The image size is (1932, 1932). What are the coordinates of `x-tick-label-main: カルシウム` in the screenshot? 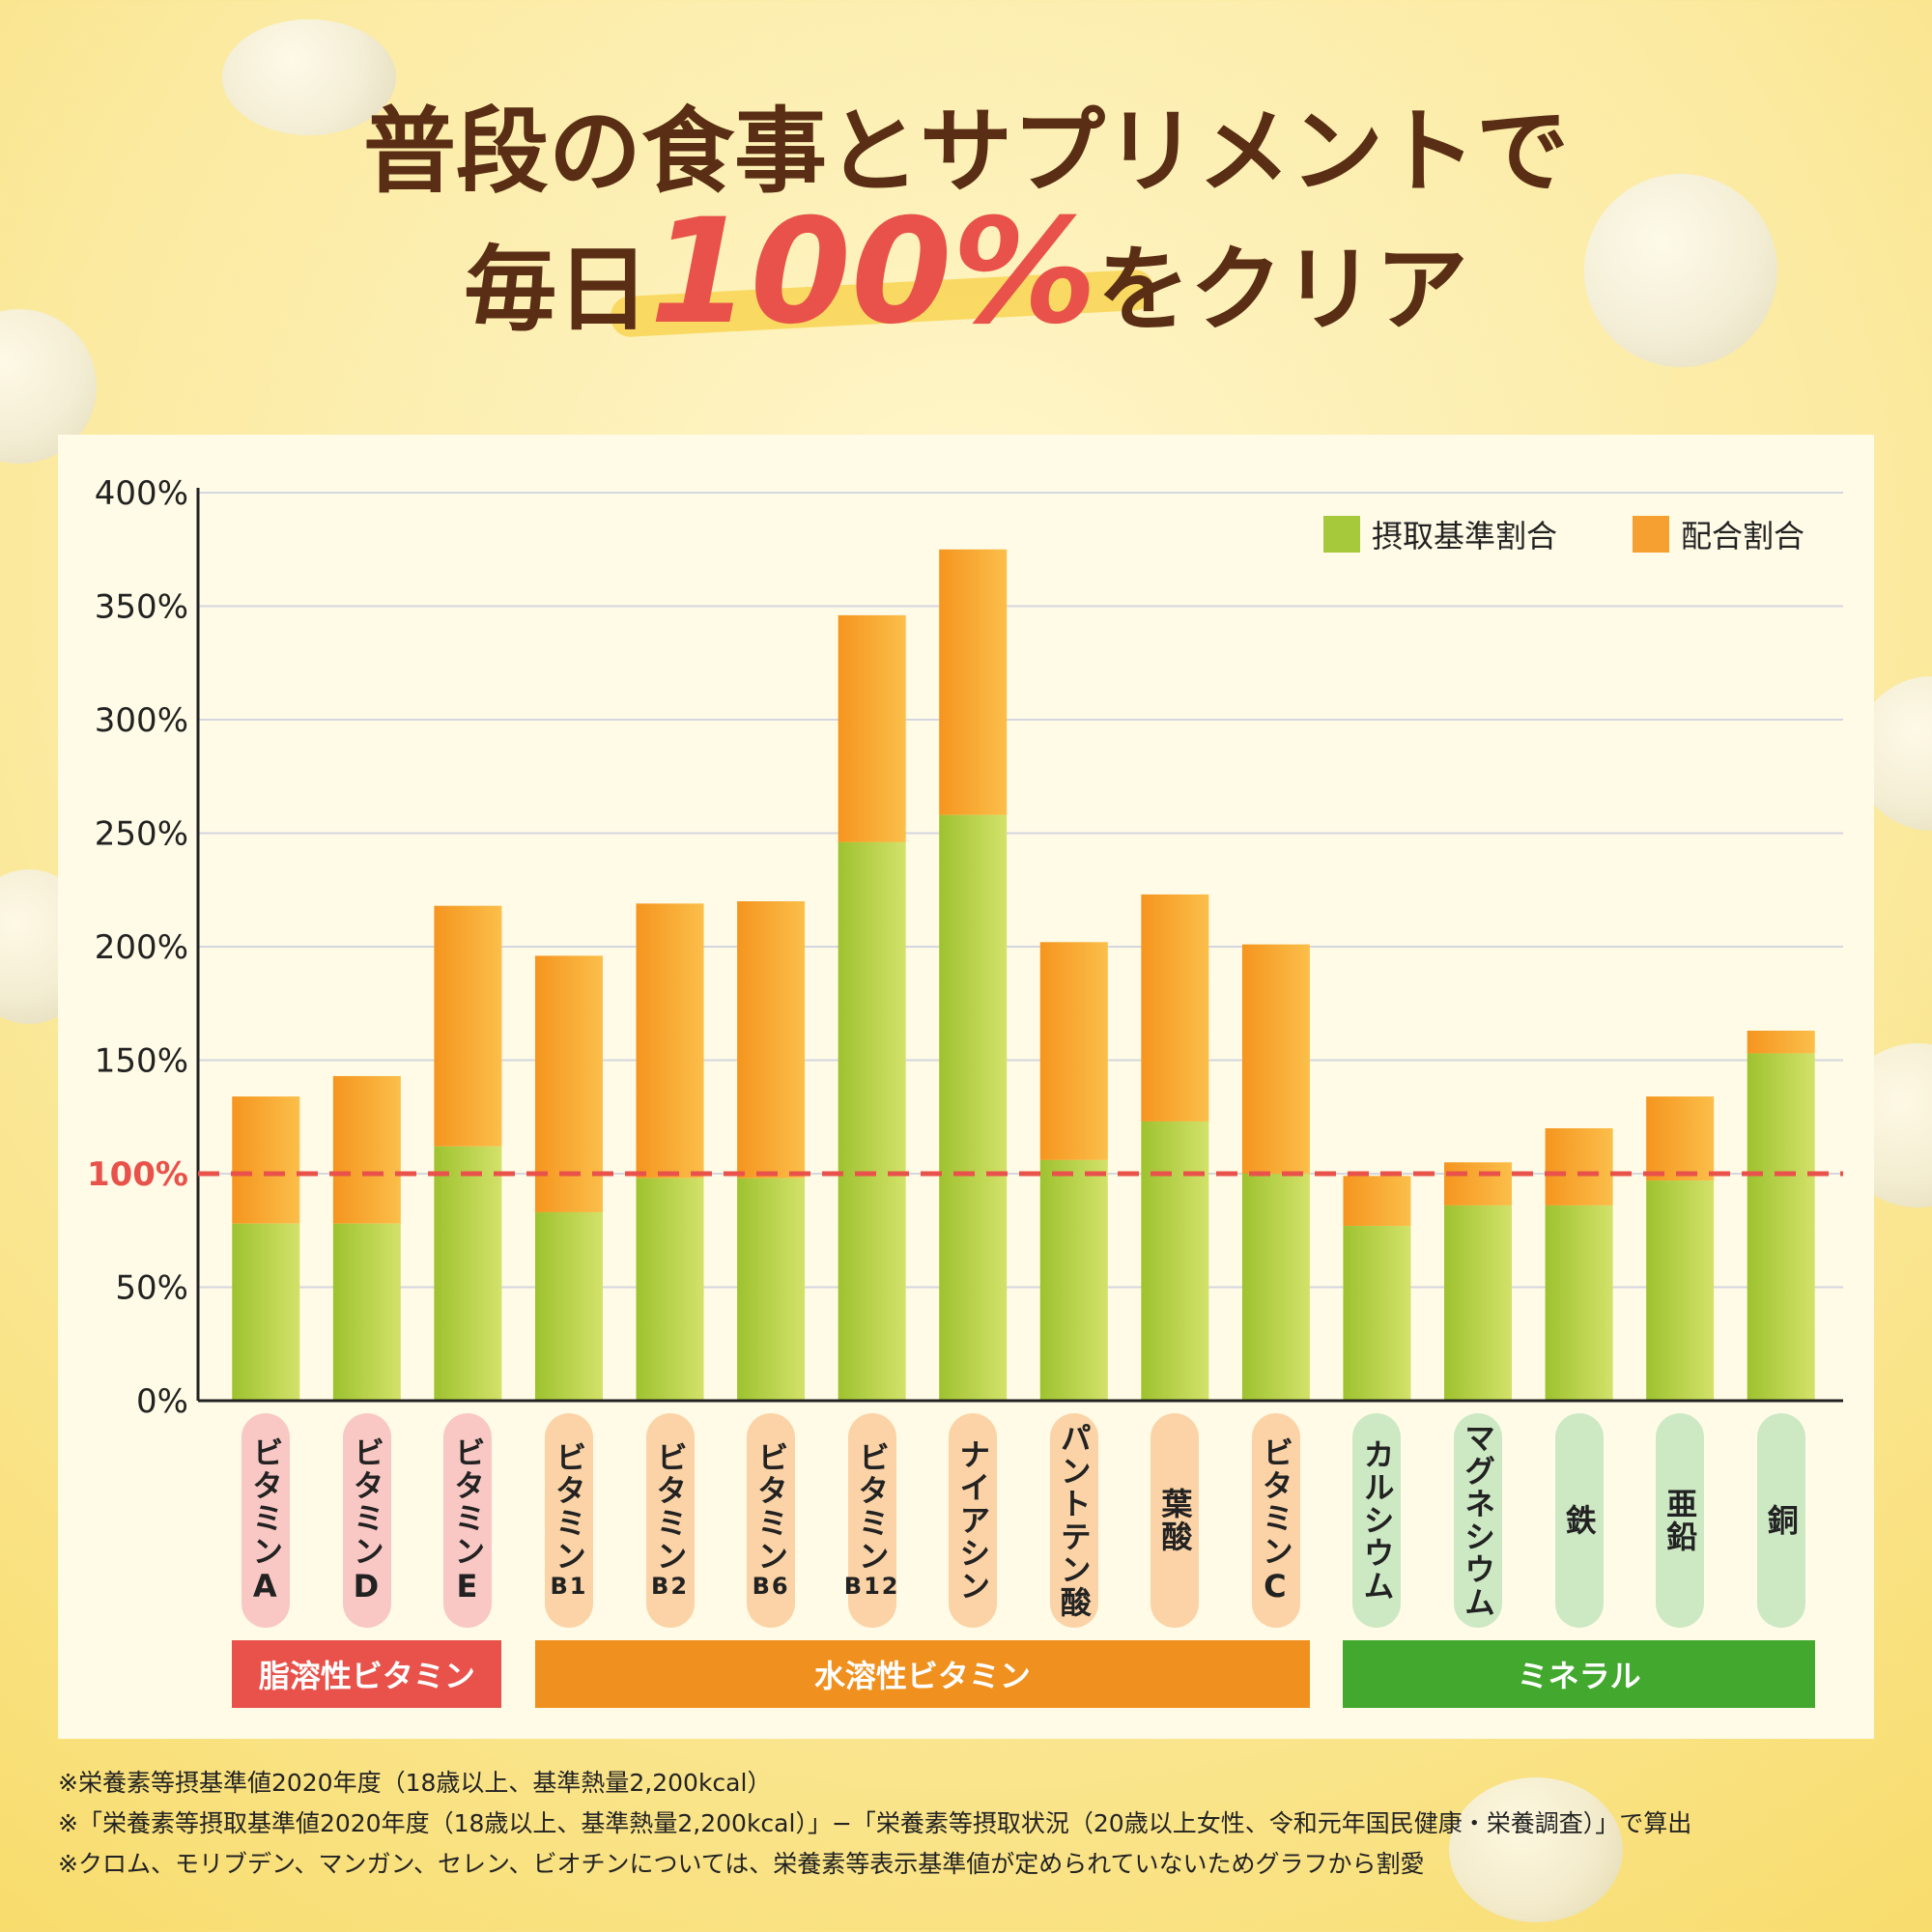 It's located at (1377, 1520).